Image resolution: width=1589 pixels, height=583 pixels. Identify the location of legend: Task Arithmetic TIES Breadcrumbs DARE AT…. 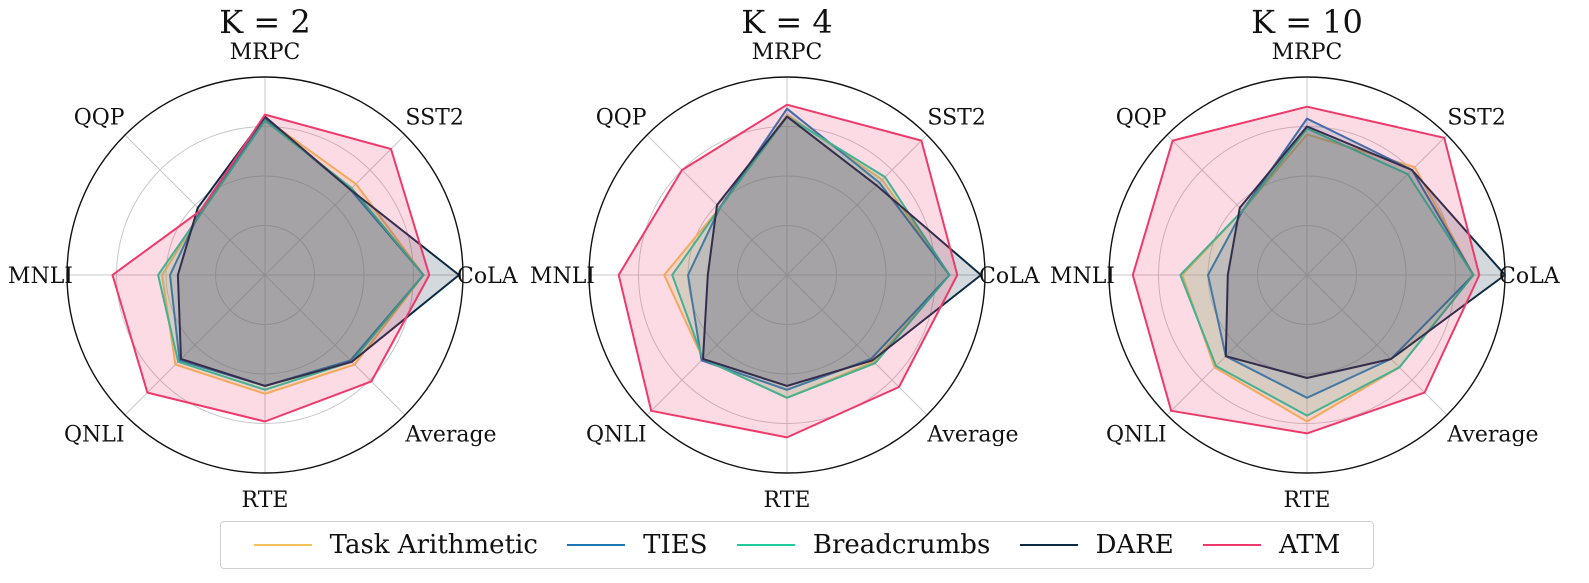
(797, 545).